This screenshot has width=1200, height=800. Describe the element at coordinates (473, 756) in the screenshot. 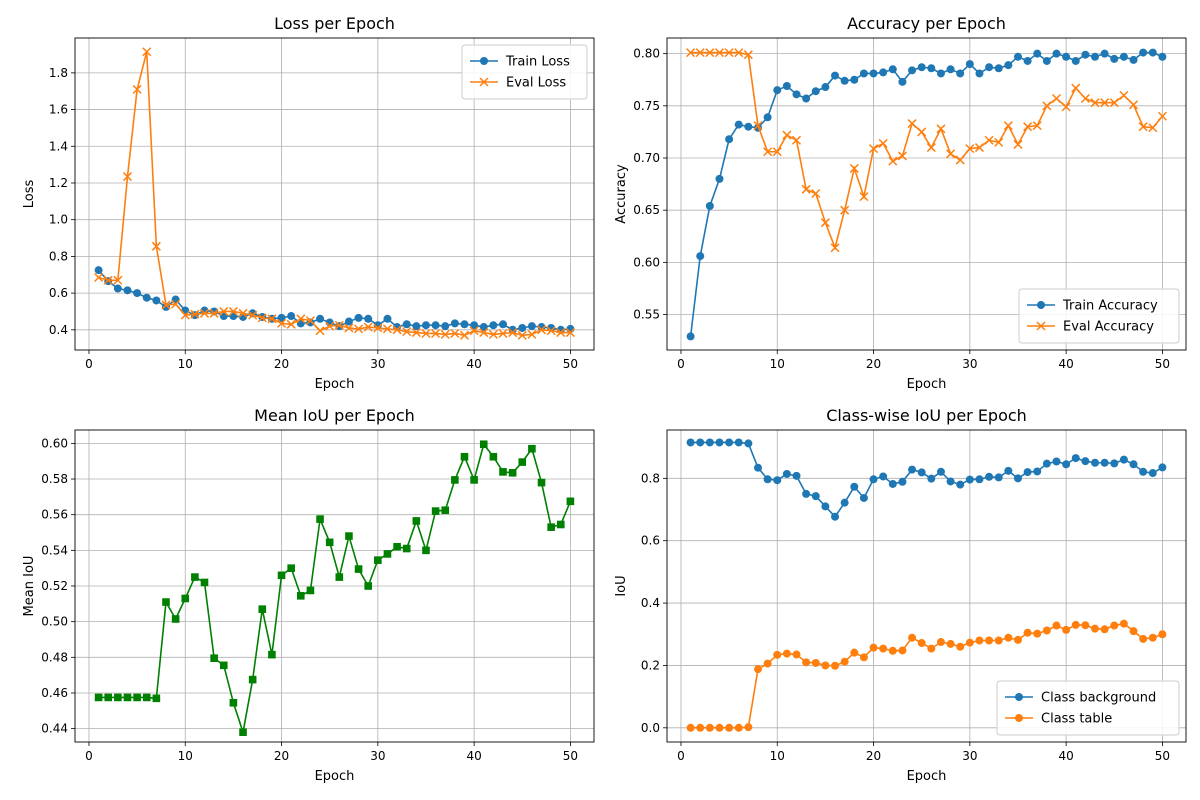

I see `x-tick-label: 40` at that location.